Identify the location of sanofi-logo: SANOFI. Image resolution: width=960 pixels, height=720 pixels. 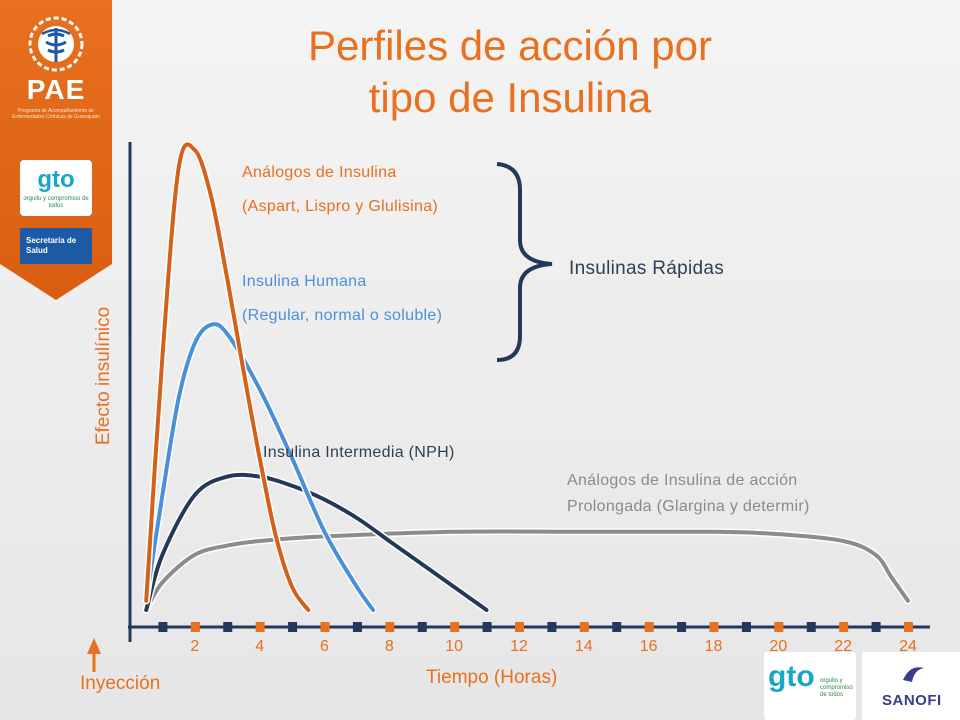
(911, 686).